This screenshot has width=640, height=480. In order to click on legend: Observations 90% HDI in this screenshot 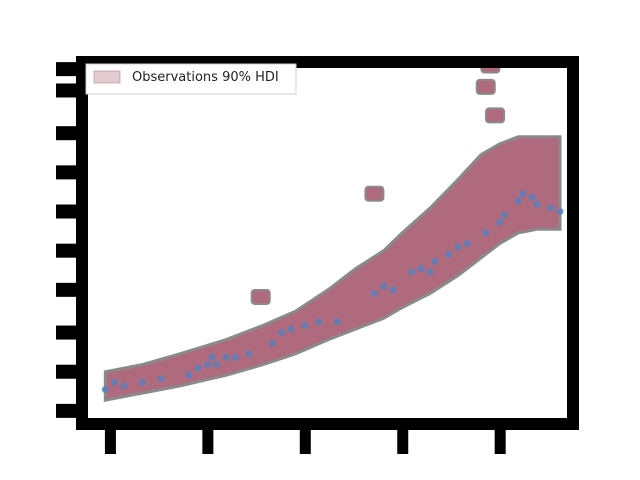, I will do `click(191, 79)`.